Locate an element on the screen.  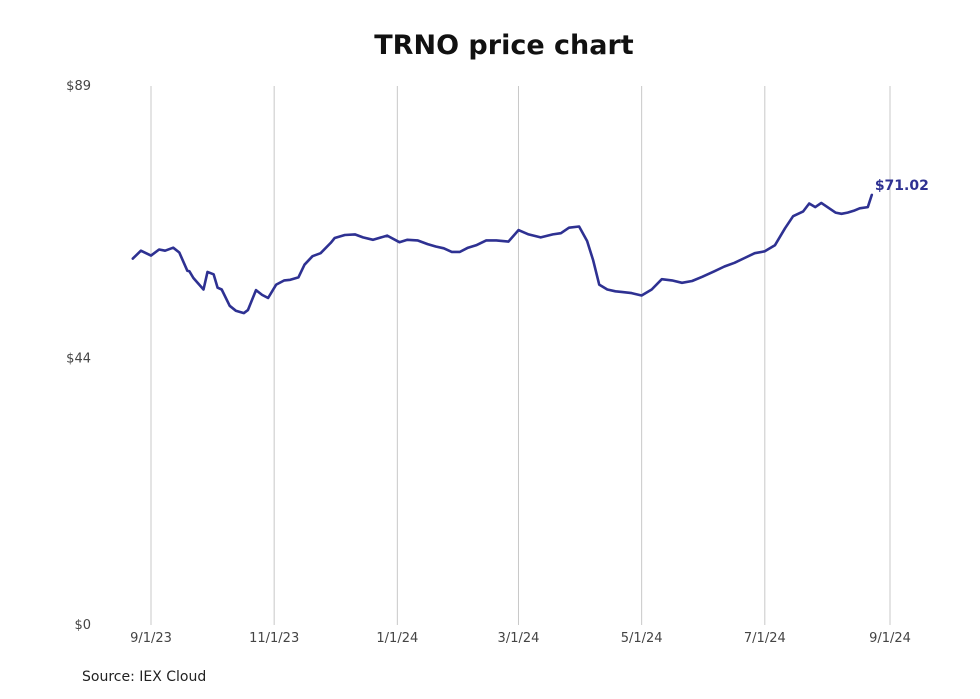
x-tick-label: 5/1/24 is located at coordinates (642, 638).